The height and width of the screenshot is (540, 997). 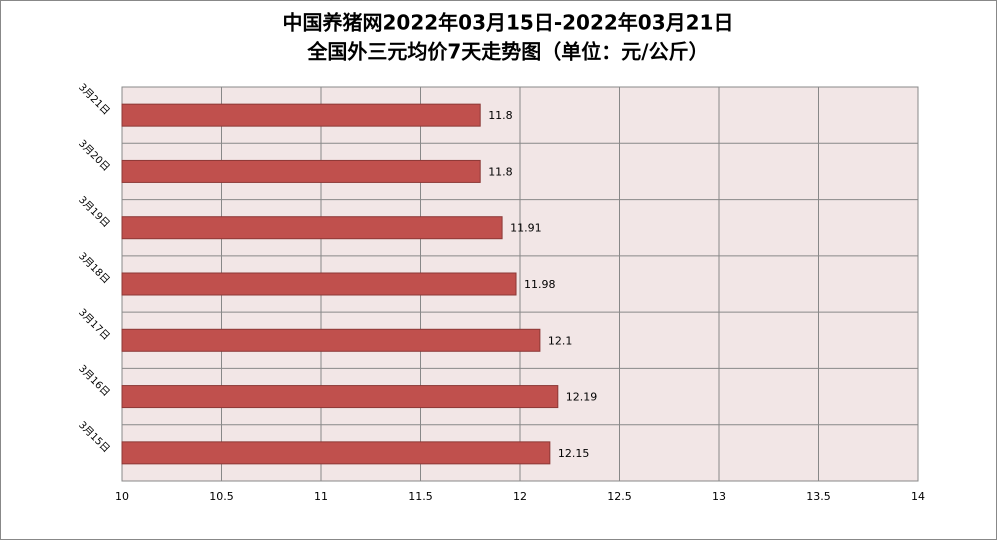 I want to click on x-tick-label: 10, so click(x=122, y=496).